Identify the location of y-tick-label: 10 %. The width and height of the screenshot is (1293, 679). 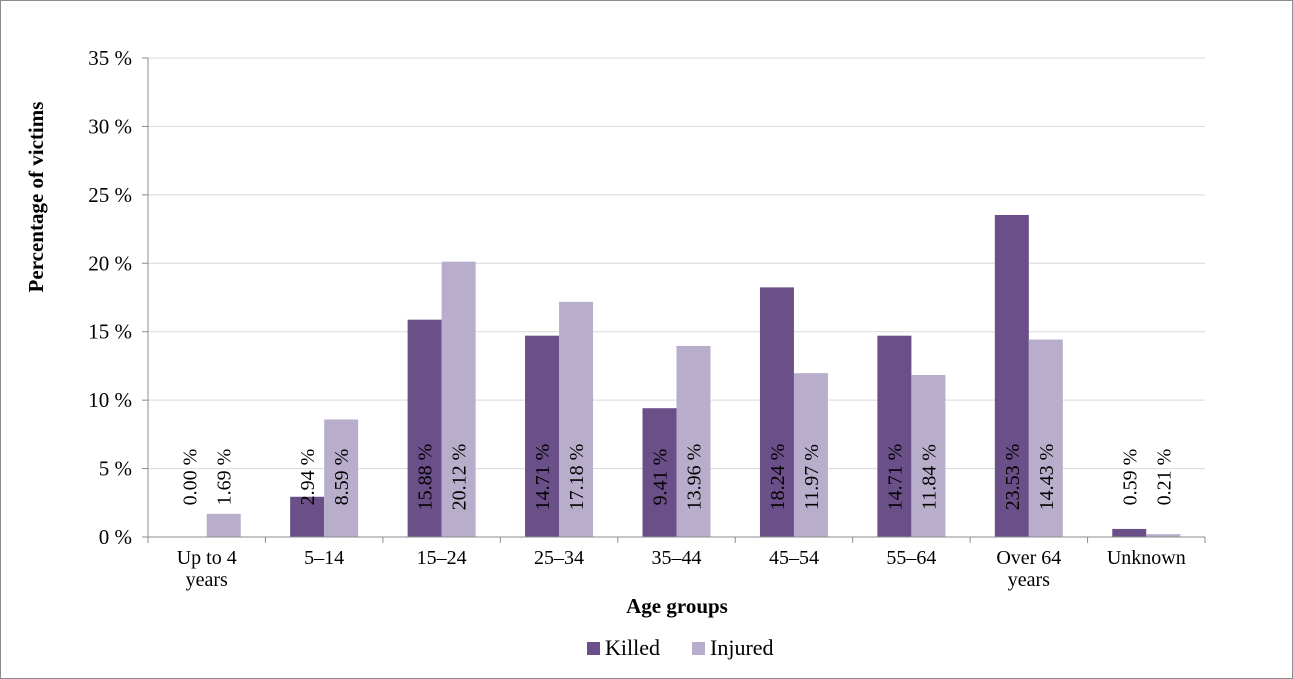
(110, 400).